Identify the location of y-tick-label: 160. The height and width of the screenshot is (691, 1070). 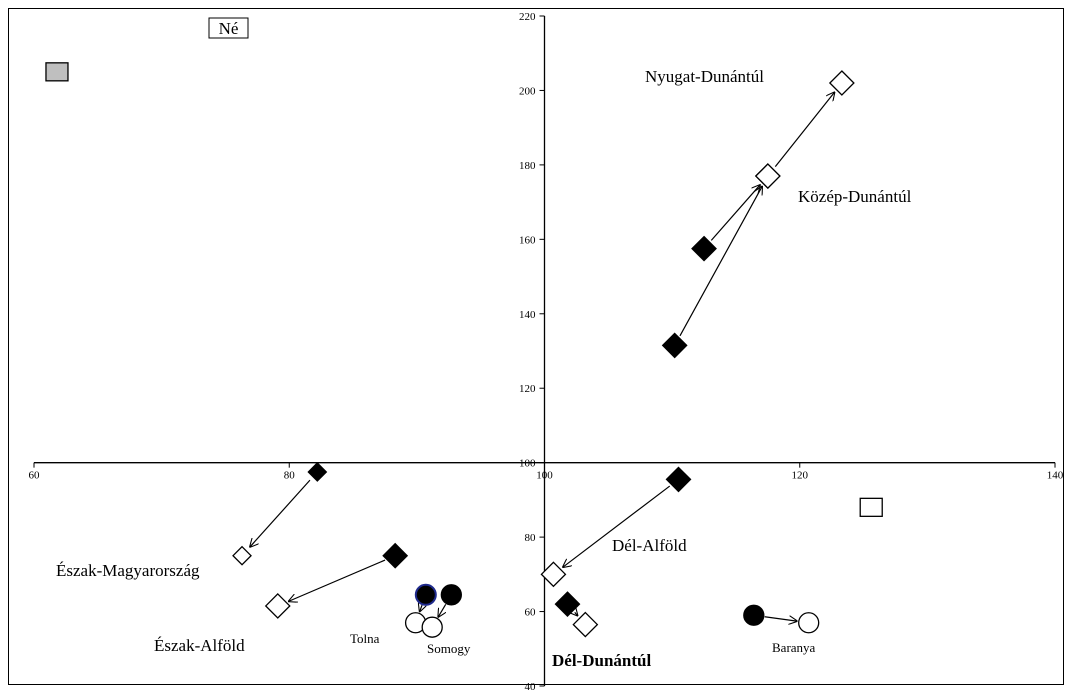
(527, 240).